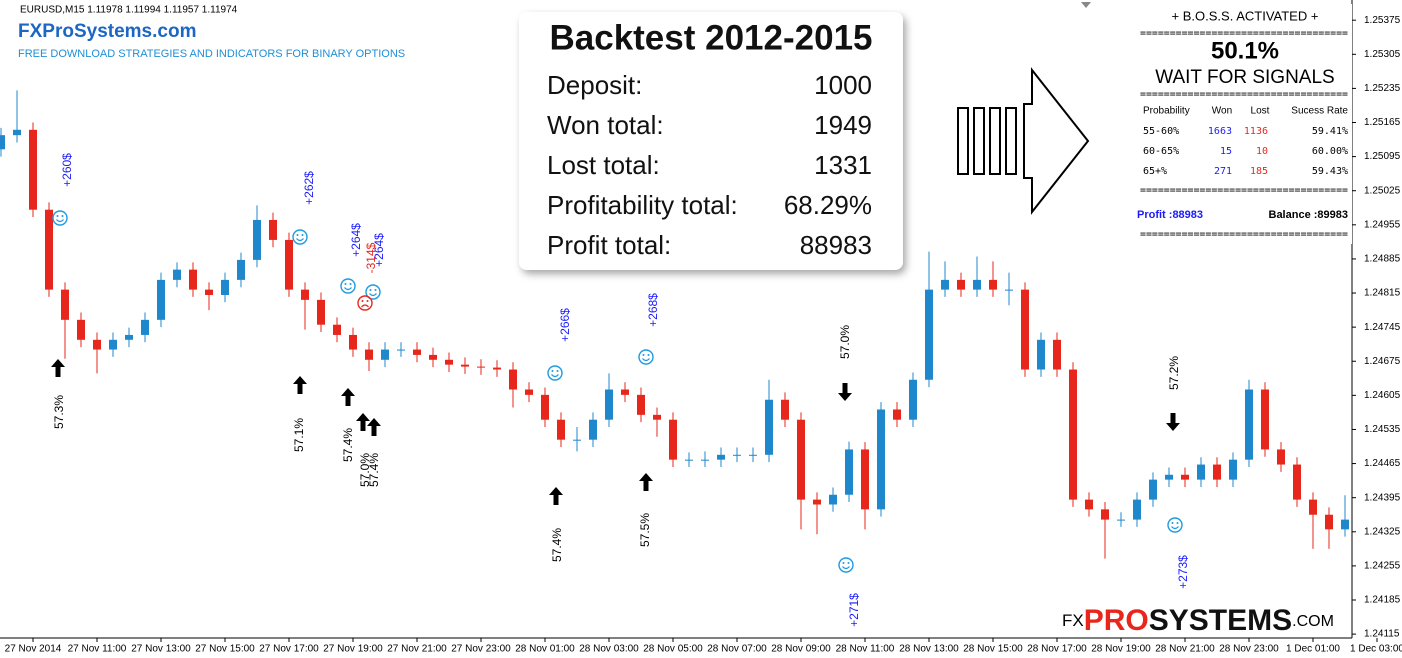  Describe the element at coordinates (1057, 649) in the screenshot. I see `x-tick-label: 28 Nov 17:00` at that location.